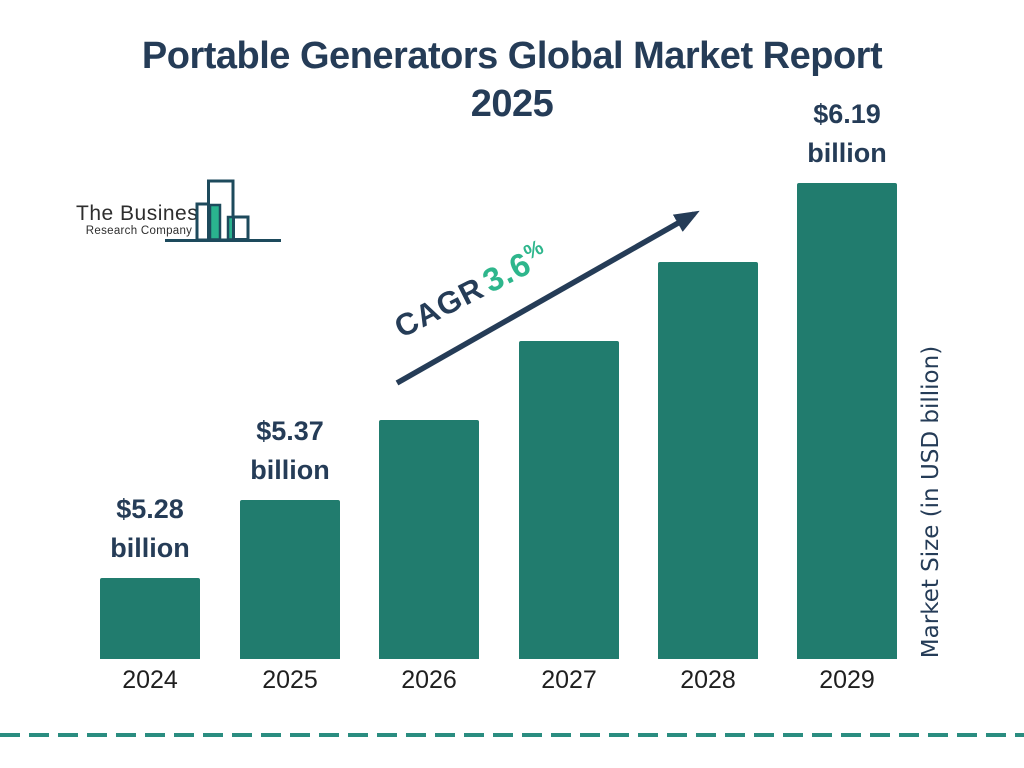 Image resolution: width=1024 pixels, height=768 pixels. What do you see at coordinates (290, 451) in the screenshot?
I see `value-label-2025: $5.37 billion` at bounding box center [290, 451].